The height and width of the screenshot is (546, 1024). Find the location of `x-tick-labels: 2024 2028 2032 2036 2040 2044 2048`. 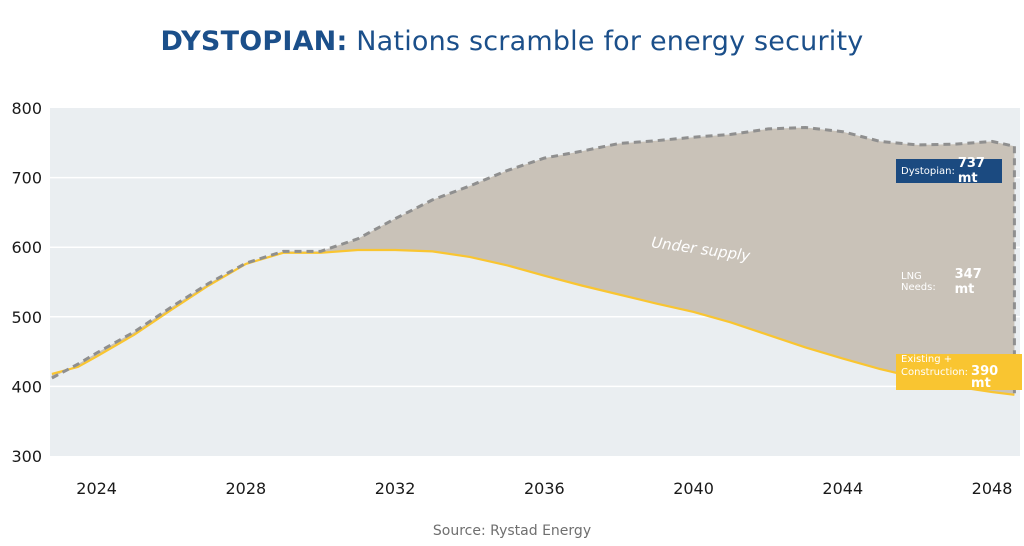

x-tick-labels: 2024 2028 2032 2036 2040 2044 2048 is located at coordinates (544, 488).